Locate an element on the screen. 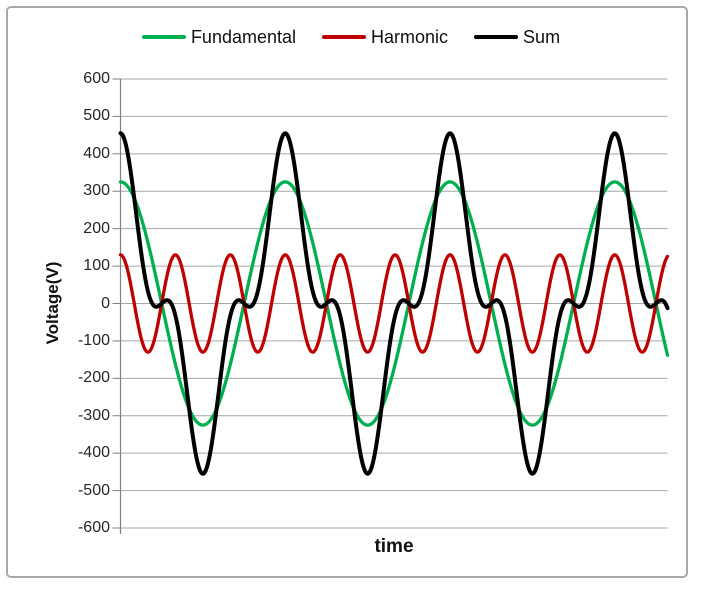  legend-item-sum: Sum is located at coordinates (517, 37).